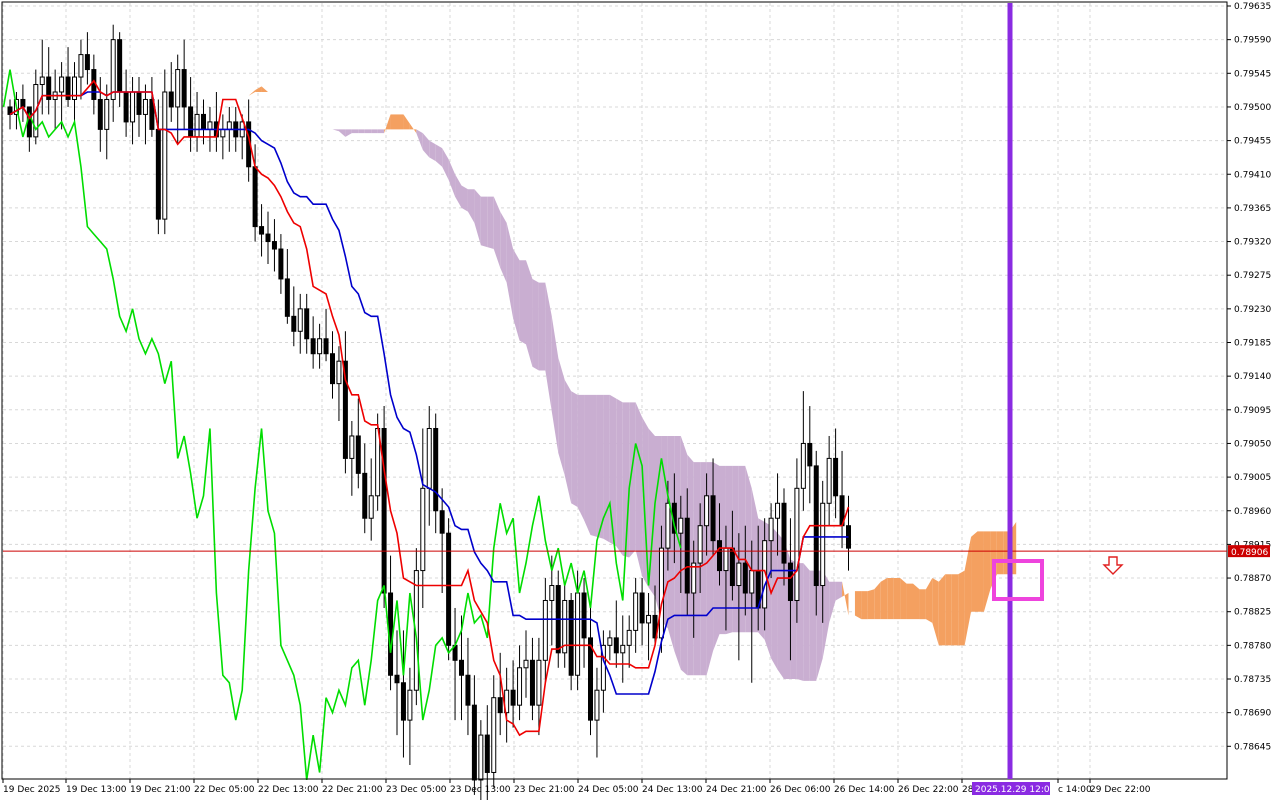  Describe the element at coordinates (1075, 790) in the screenshot. I see `x-tick-label: c 14:00` at that location.